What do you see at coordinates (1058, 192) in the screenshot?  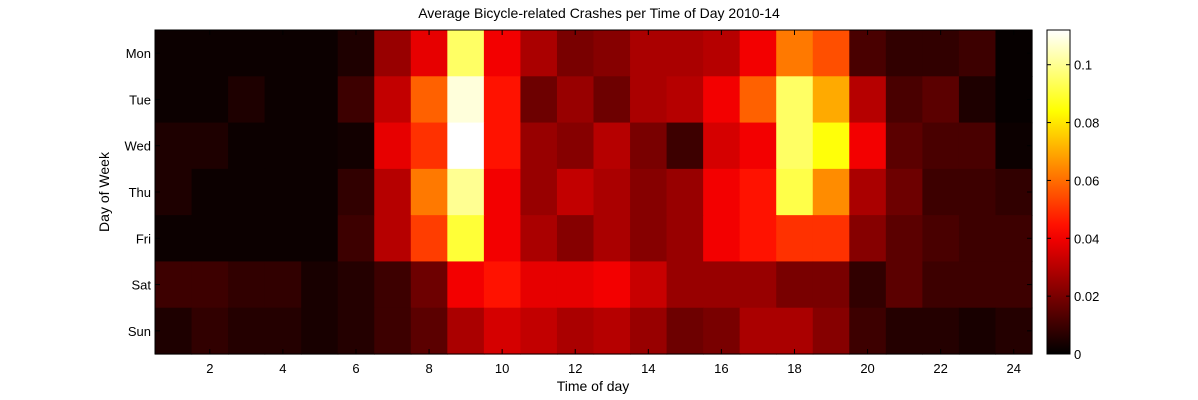 I see `colorbar` at bounding box center [1058, 192].